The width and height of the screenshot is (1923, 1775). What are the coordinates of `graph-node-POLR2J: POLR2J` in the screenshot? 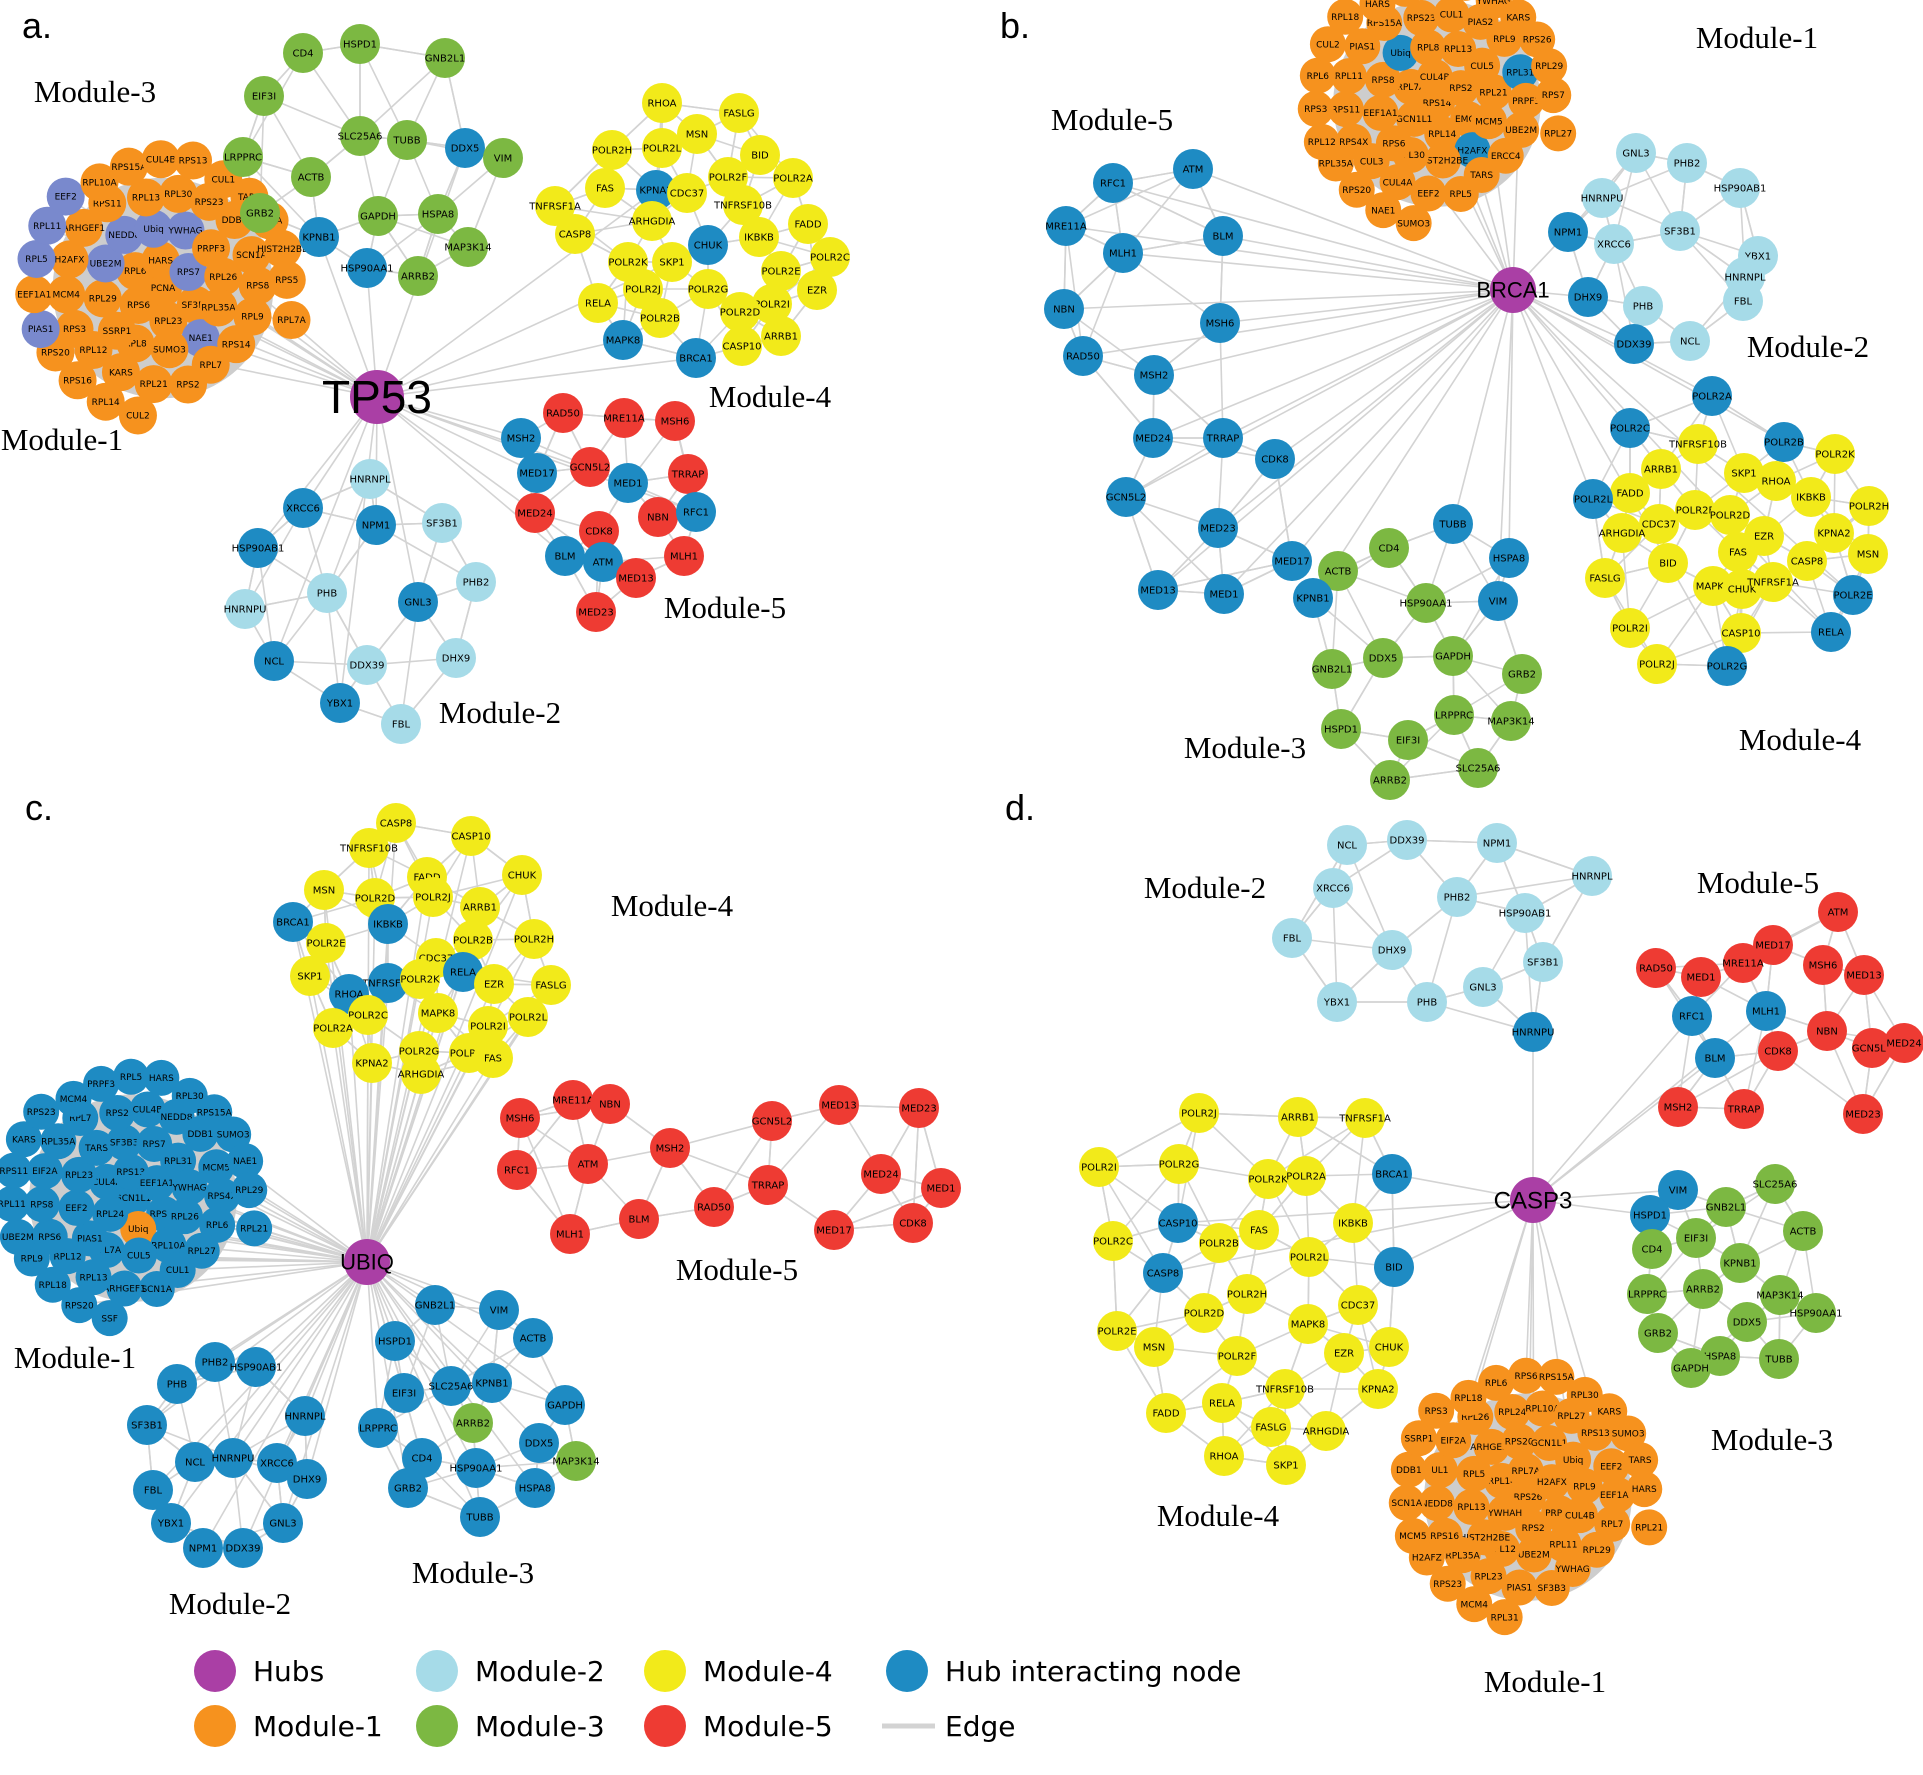 It's located at (1199, 1113).